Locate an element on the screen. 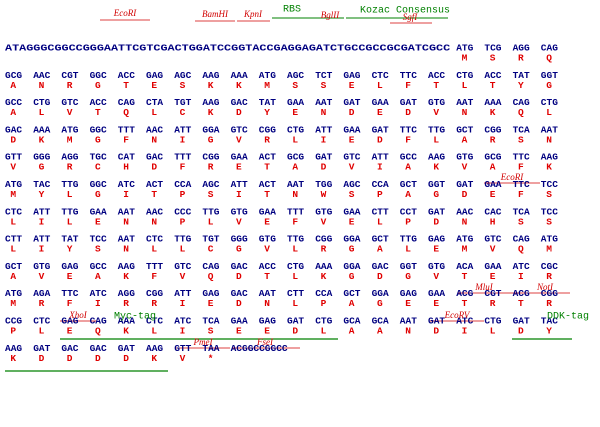 The height and width of the screenshot is (427, 600). codon: TAC is located at coordinates (41, 184).